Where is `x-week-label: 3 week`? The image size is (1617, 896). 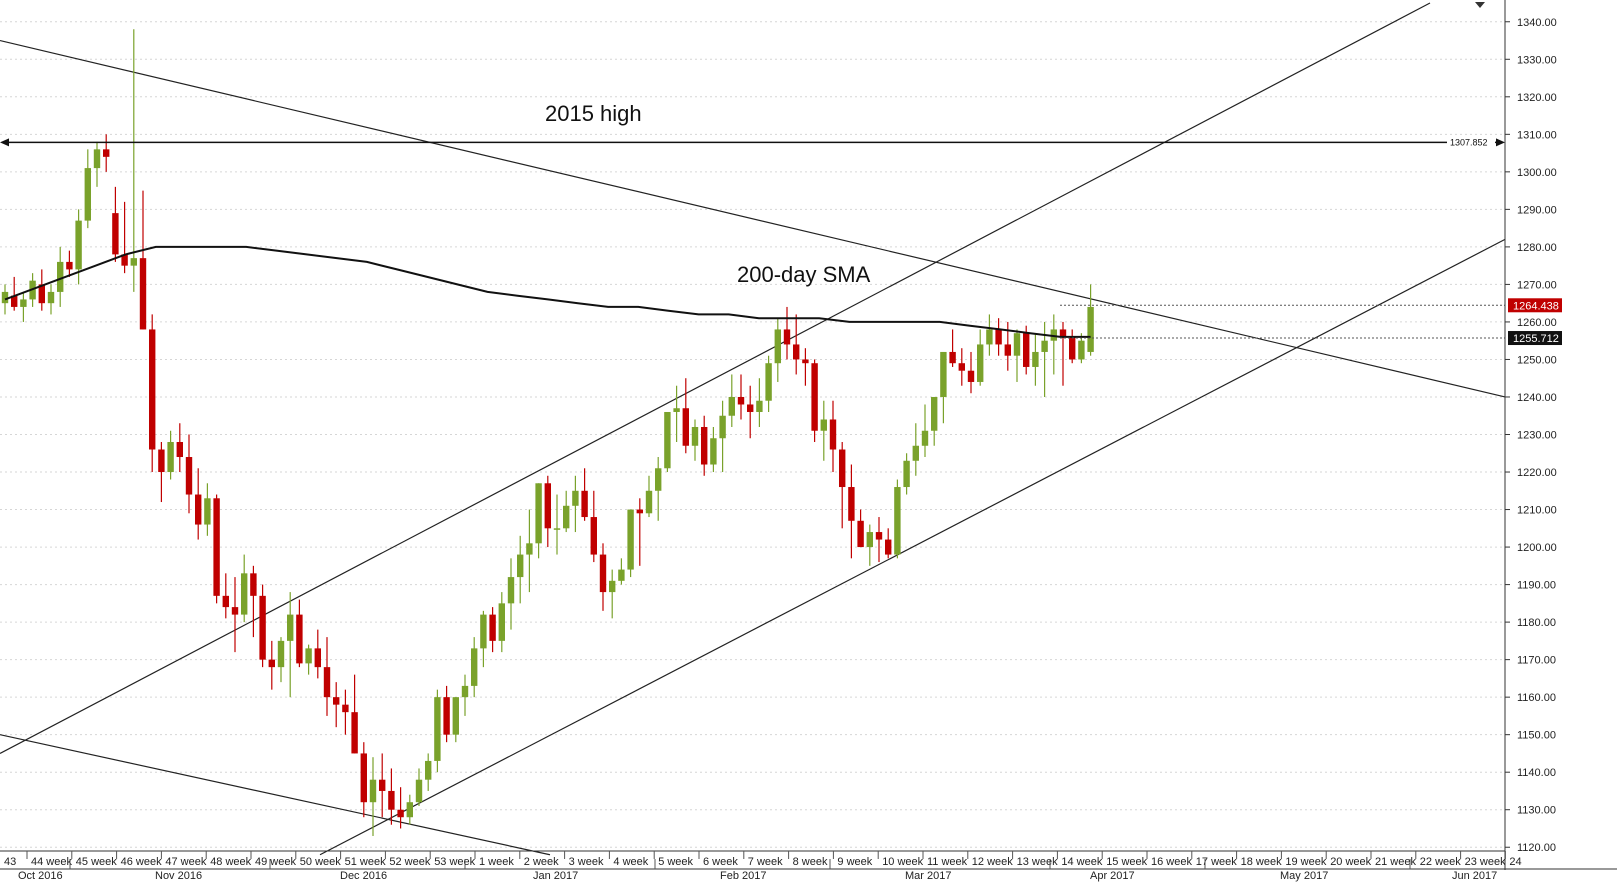 x-week-label: 3 week is located at coordinates (586, 862).